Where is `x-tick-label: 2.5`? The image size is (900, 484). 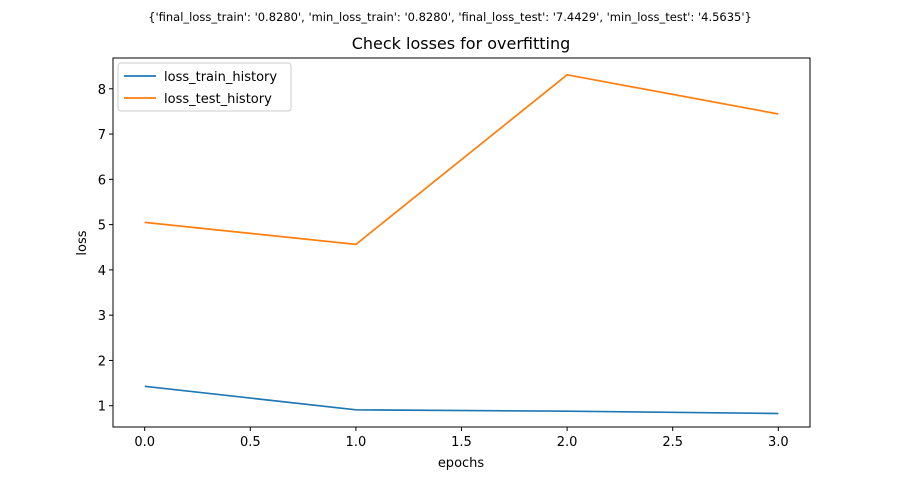
x-tick-label: 2.5 is located at coordinates (672, 442).